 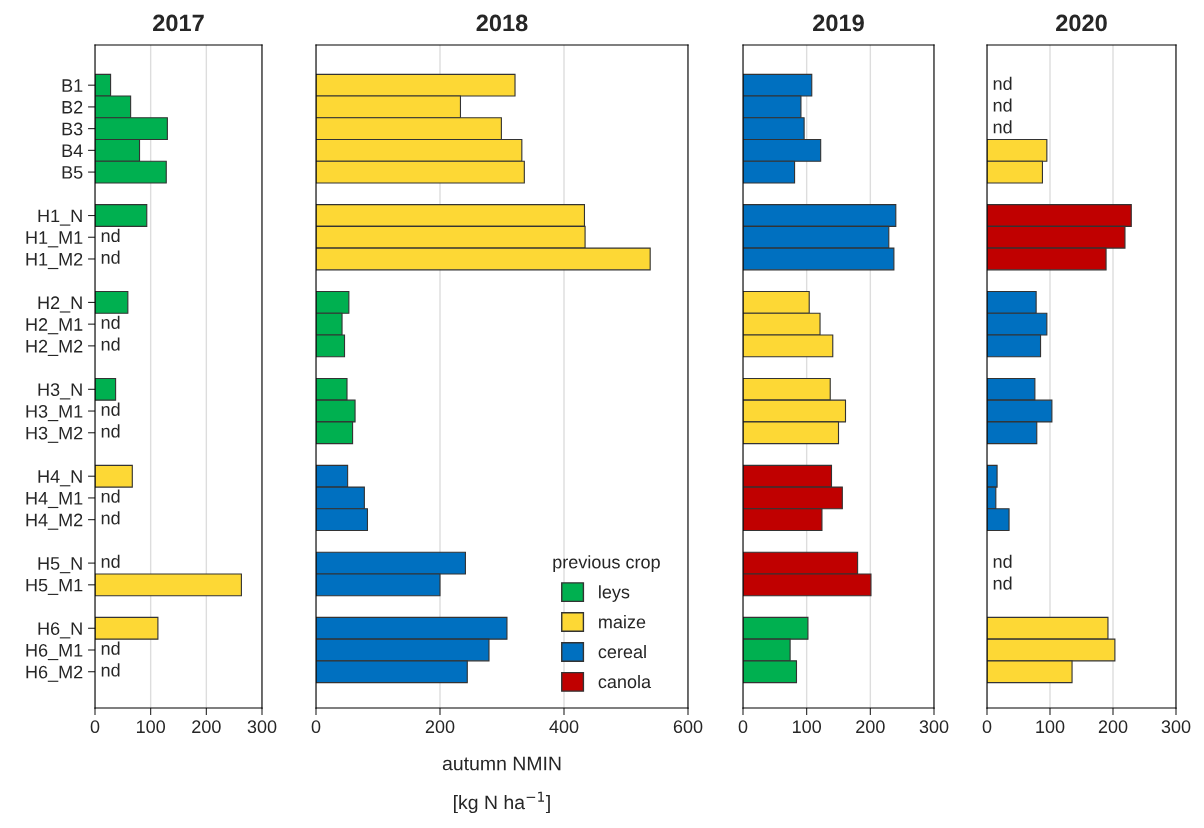 What do you see at coordinates (54, 347) in the screenshot?
I see `y-tick-label: H2_M2` at bounding box center [54, 347].